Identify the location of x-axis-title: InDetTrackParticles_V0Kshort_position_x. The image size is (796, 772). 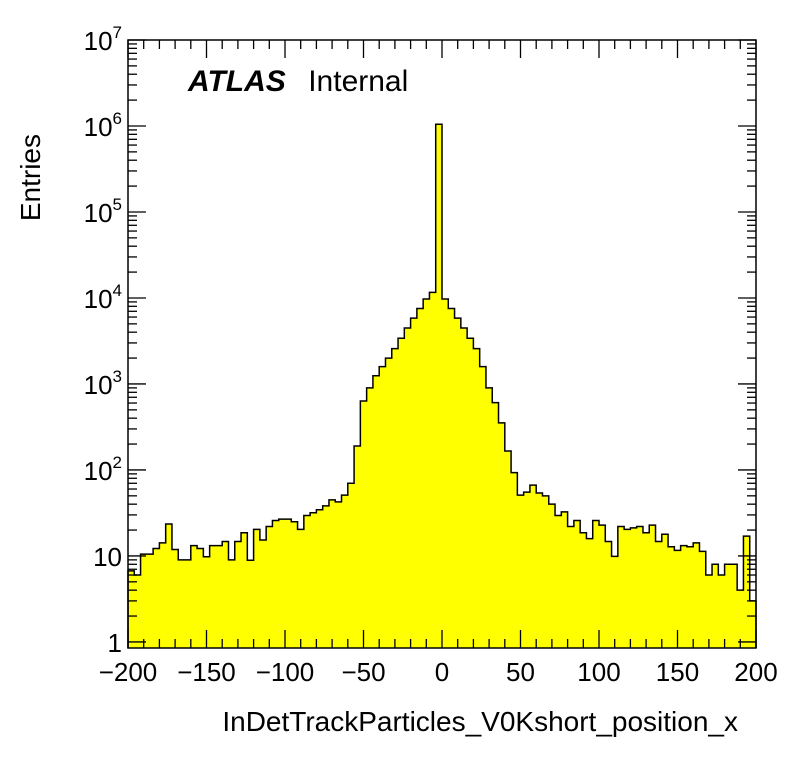
(480, 721).